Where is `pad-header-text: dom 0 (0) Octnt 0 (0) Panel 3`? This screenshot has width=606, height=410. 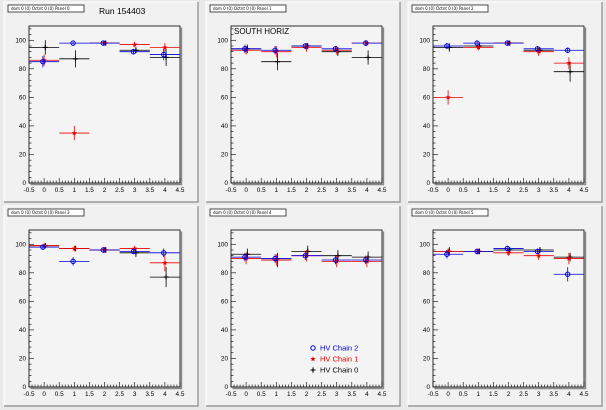
pad-header-text: dom 0 (0) Octnt 0 (0) Panel 3 is located at coordinates (40, 212).